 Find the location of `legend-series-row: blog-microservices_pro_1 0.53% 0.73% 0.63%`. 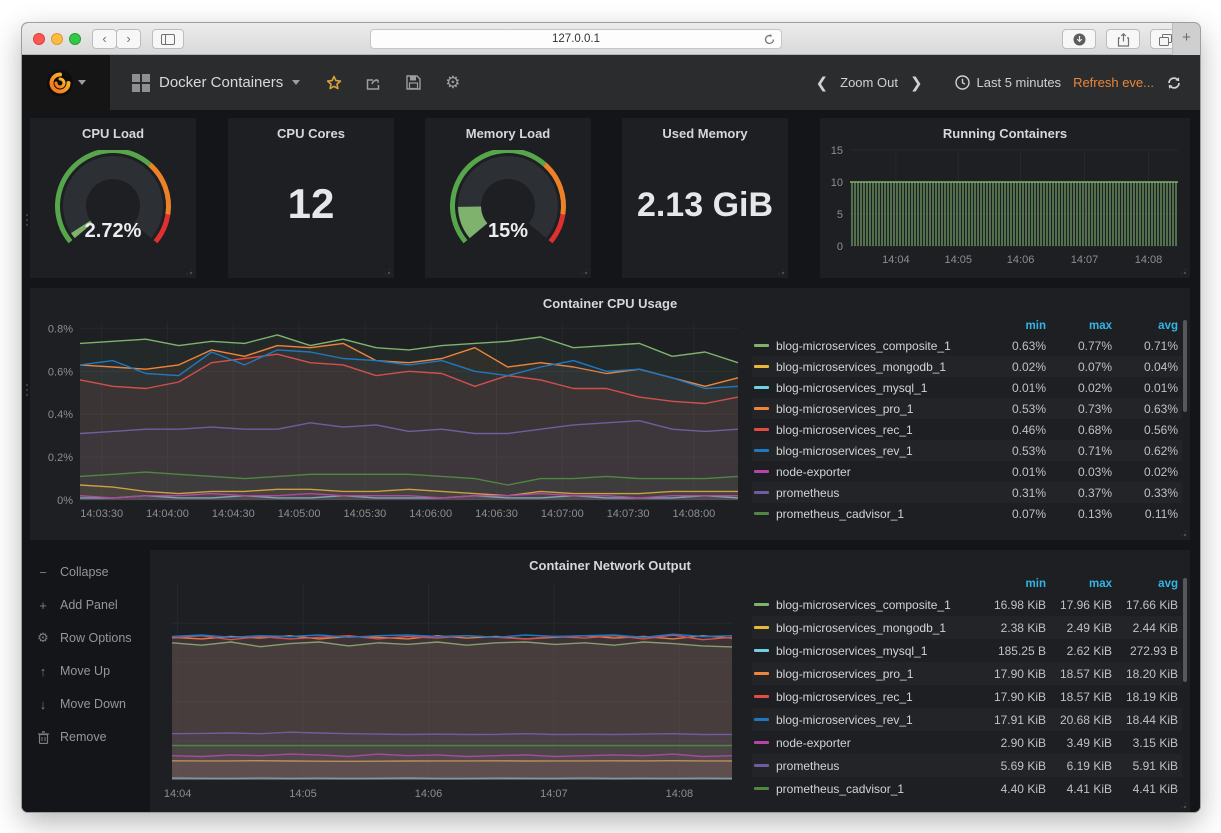

legend-series-row: blog-microservices_pro_1 0.53% 0.73% 0.63% is located at coordinates (967, 408).